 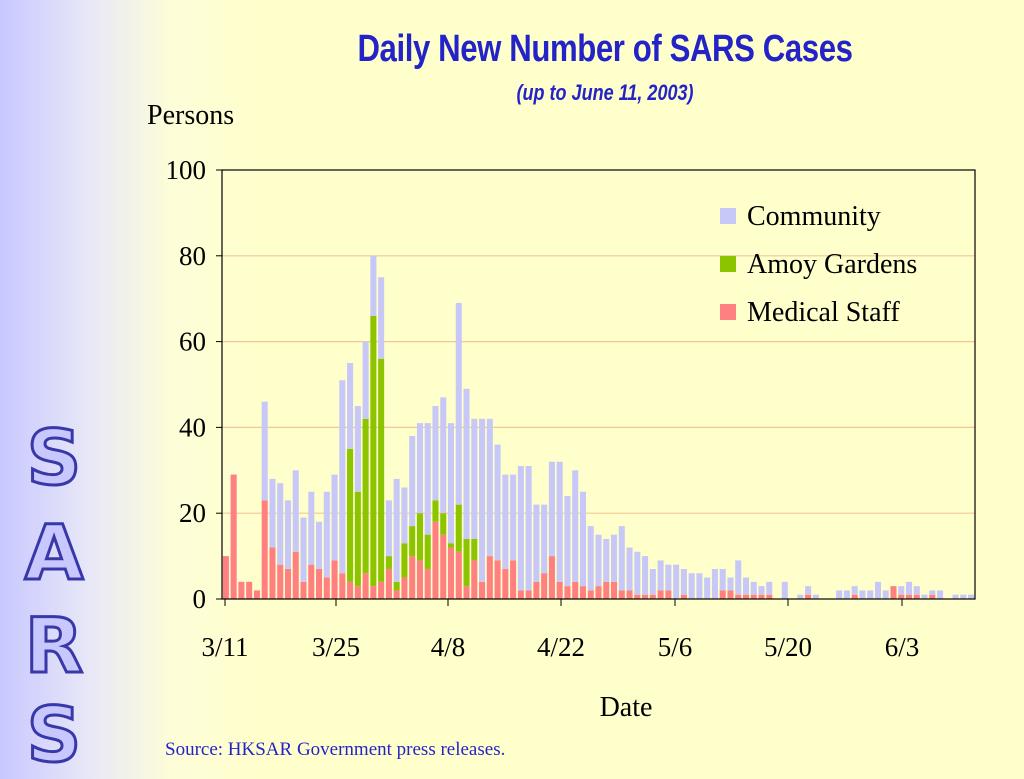 I want to click on side-letter-s1: S, so click(x=54, y=457).